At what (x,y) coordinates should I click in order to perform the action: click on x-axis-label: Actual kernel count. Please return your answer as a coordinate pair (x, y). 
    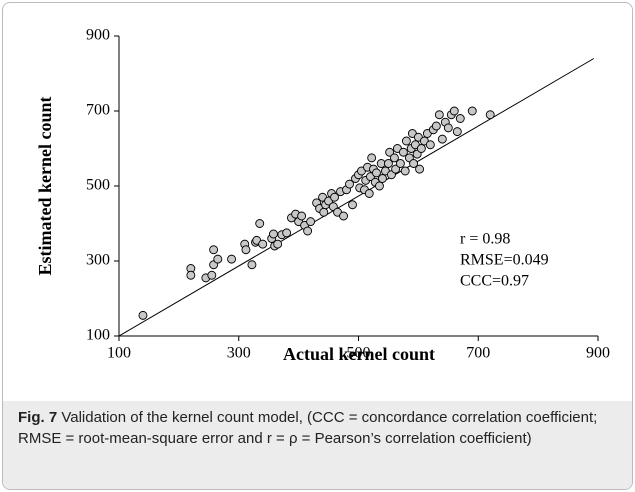
    Looking at the image, I should click on (359, 354).